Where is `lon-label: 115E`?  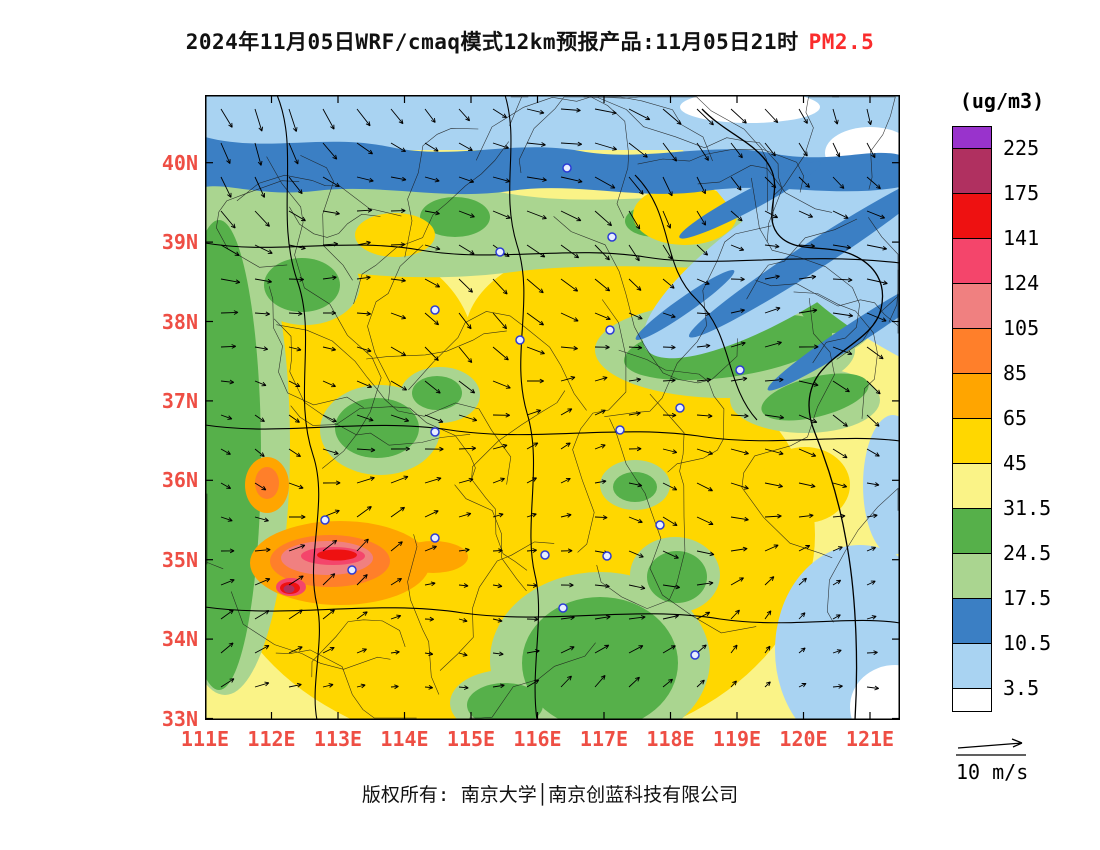
lon-label: 115E is located at coordinates (471, 739).